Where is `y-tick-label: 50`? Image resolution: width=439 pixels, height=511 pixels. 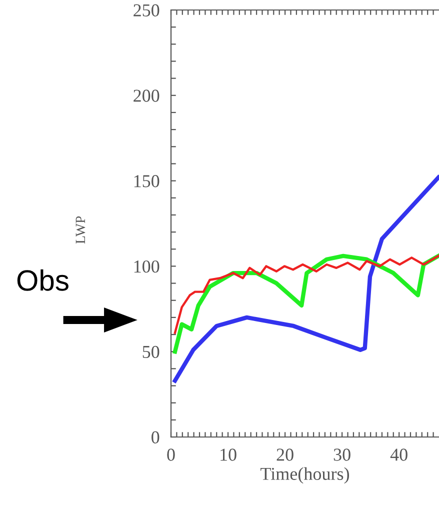
y-tick-label: 50 is located at coordinates (151, 352).